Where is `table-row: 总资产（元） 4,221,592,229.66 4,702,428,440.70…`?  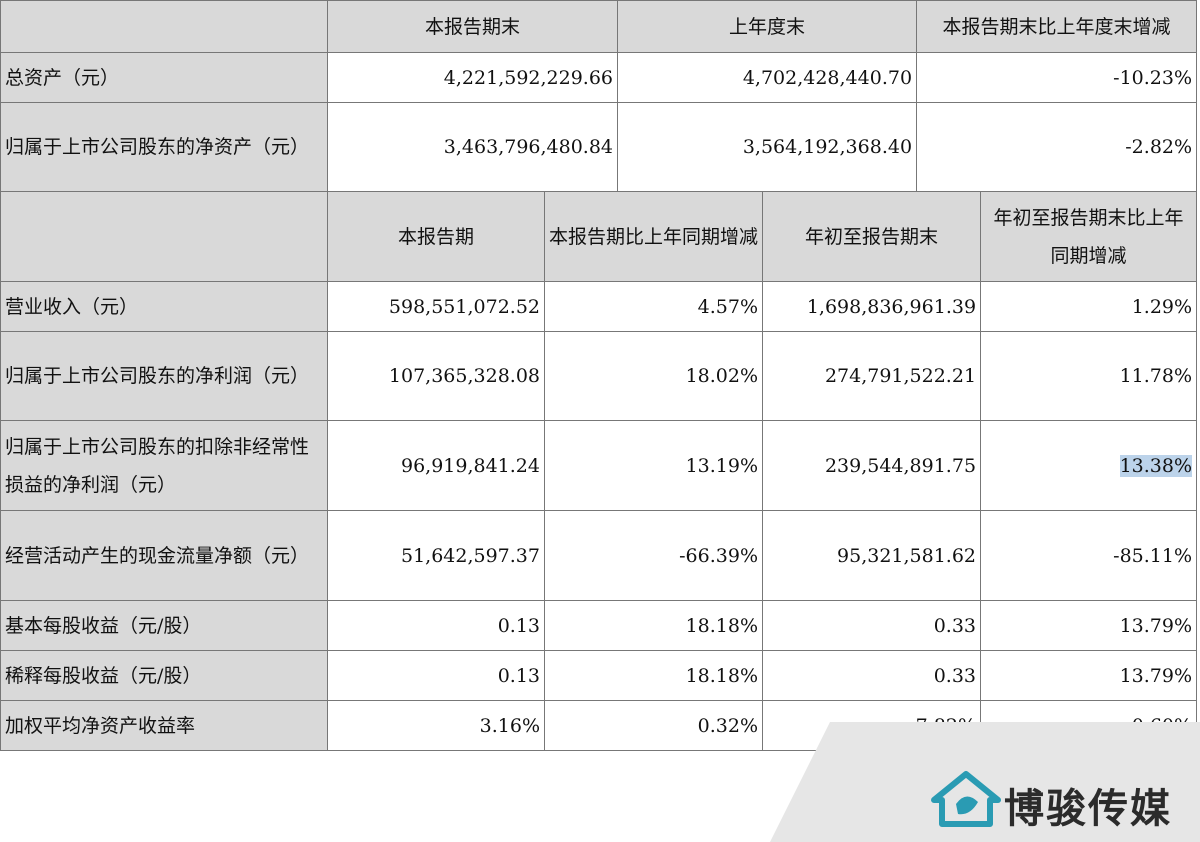 table-row: 总资产（元） 4,221,592,229.66 4,702,428,440.70… is located at coordinates (599, 77).